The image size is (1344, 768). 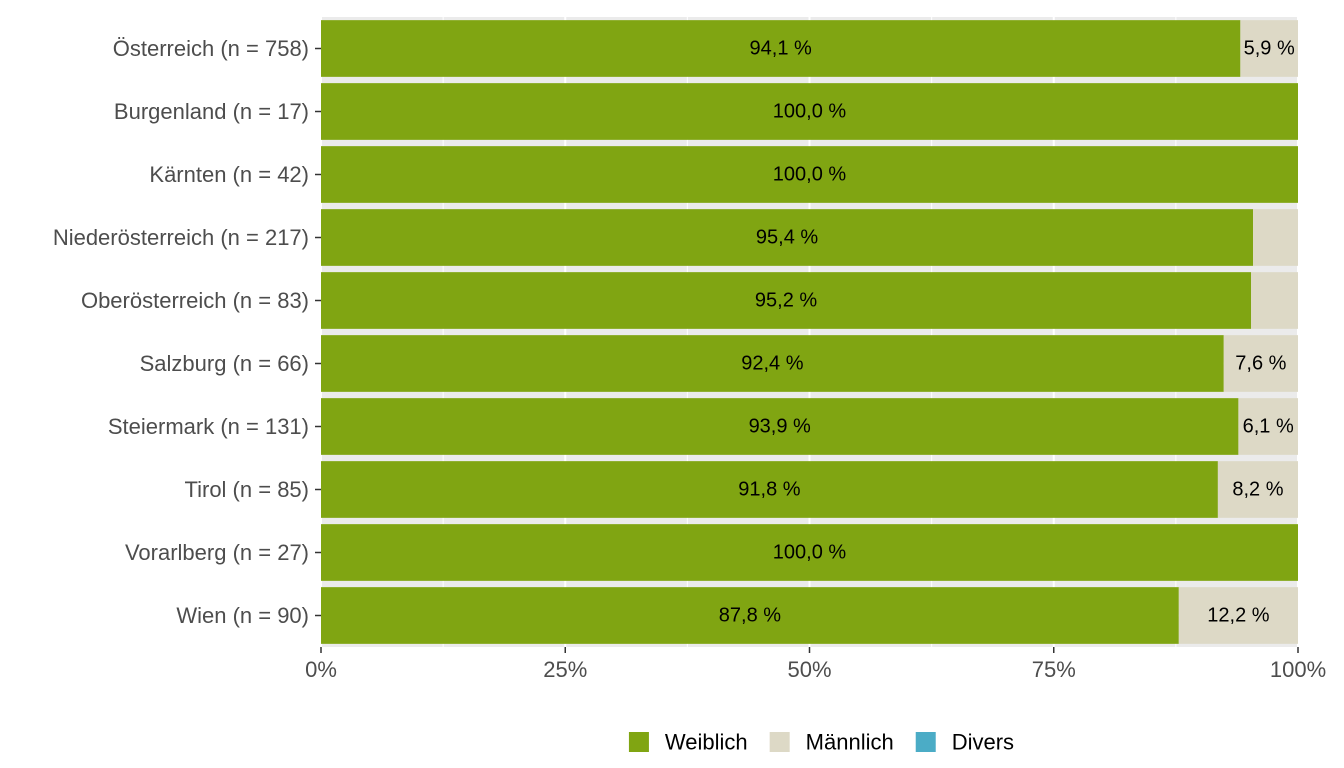 I want to click on data-label: 7,6 %, so click(x=1260, y=364).